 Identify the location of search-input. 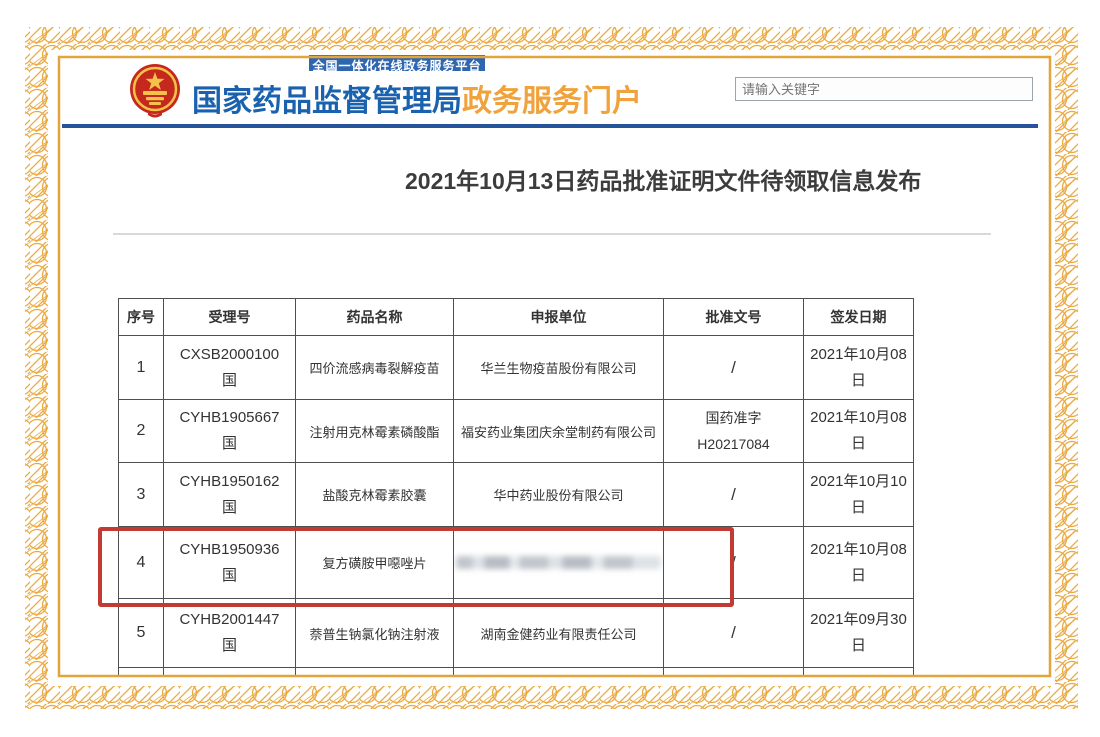
(884, 89).